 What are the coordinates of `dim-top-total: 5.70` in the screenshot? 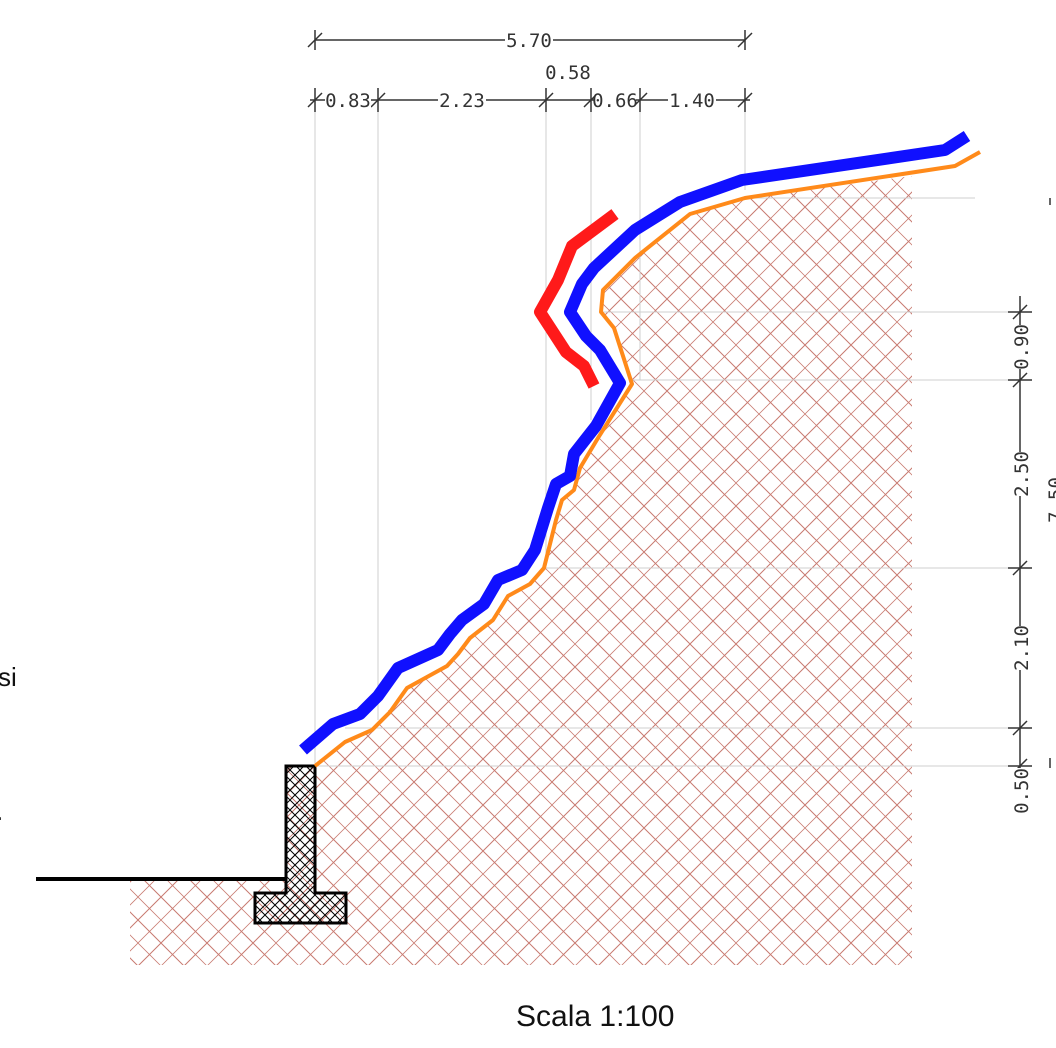 It's located at (529, 41).